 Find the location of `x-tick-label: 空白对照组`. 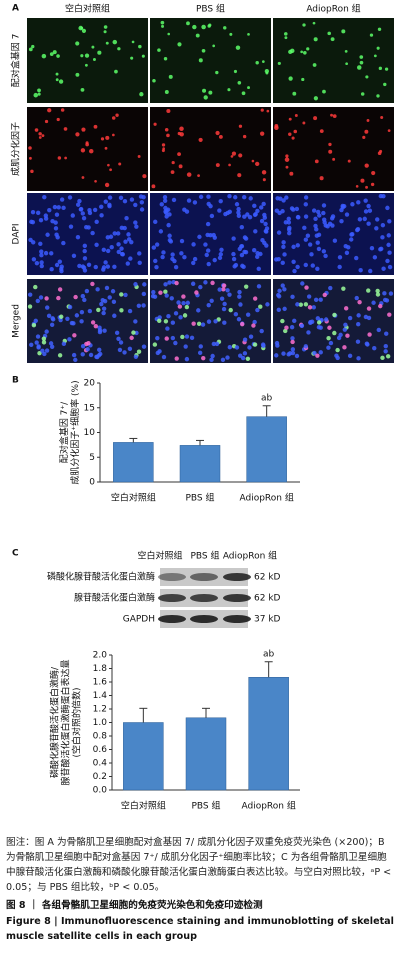

x-tick-label: 空白对照组 is located at coordinates (133, 498).